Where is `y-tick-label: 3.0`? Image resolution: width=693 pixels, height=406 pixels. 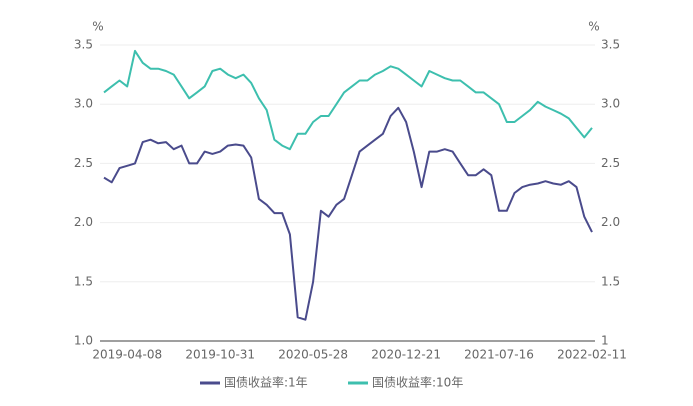
y-tick-label: 3.0 is located at coordinates (83, 104).